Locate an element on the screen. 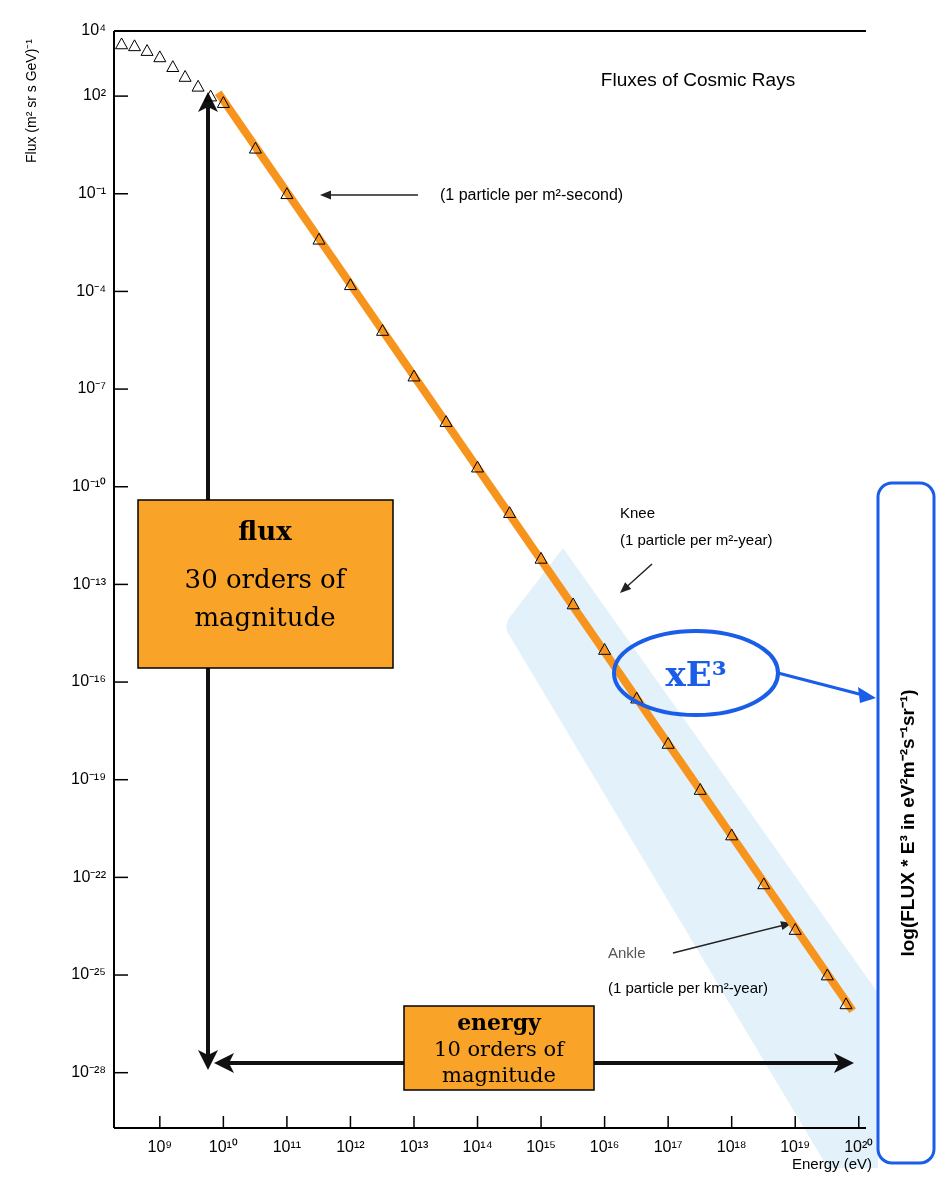 The image size is (939, 1177). x-tick-label: 10¹⁵ is located at coordinates (541, 1146).